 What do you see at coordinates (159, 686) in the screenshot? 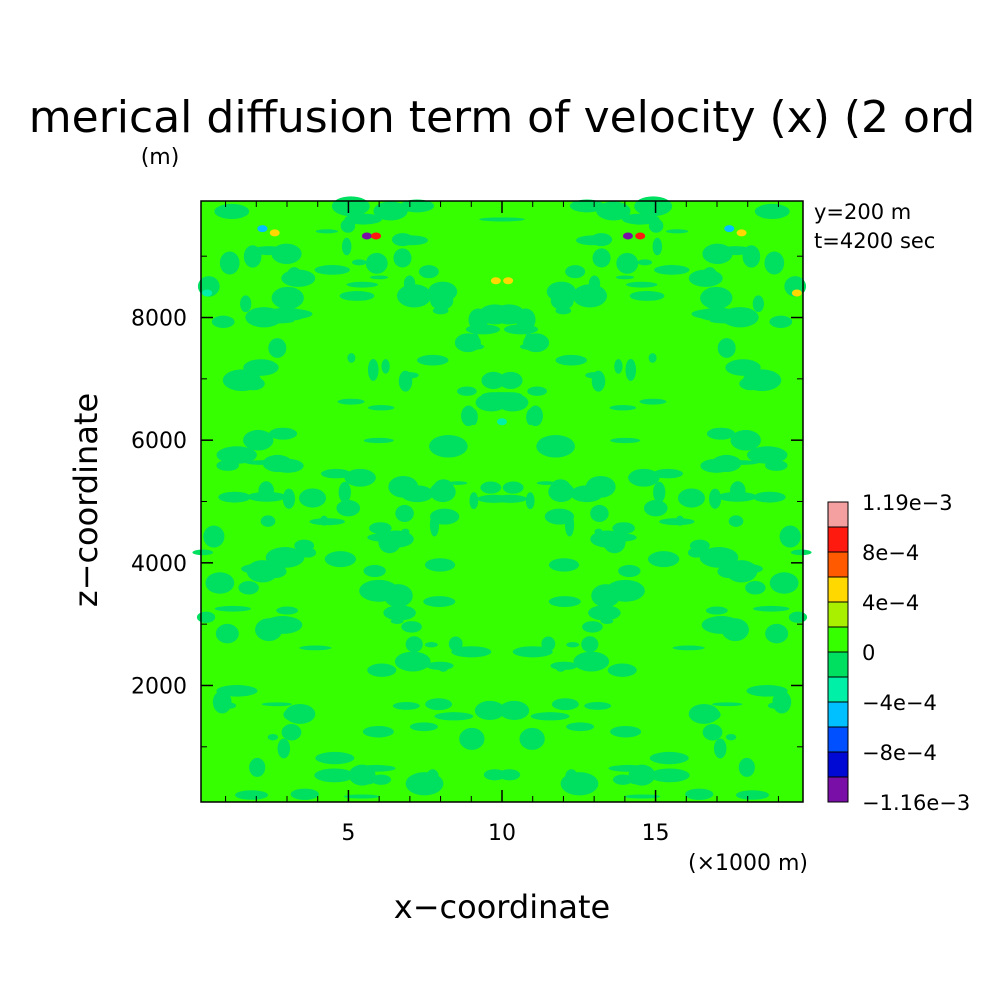
I see `y-tick-label: 2000` at bounding box center [159, 686].